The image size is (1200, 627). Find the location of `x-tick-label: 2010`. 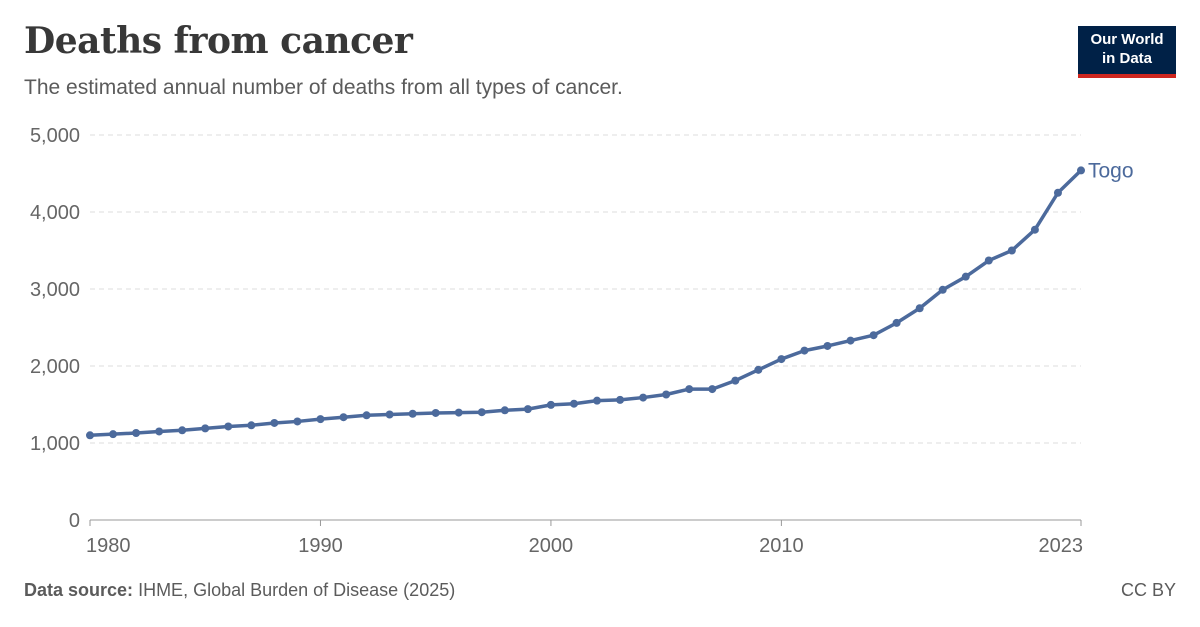

x-tick-label: 2010 is located at coordinates (781, 546).